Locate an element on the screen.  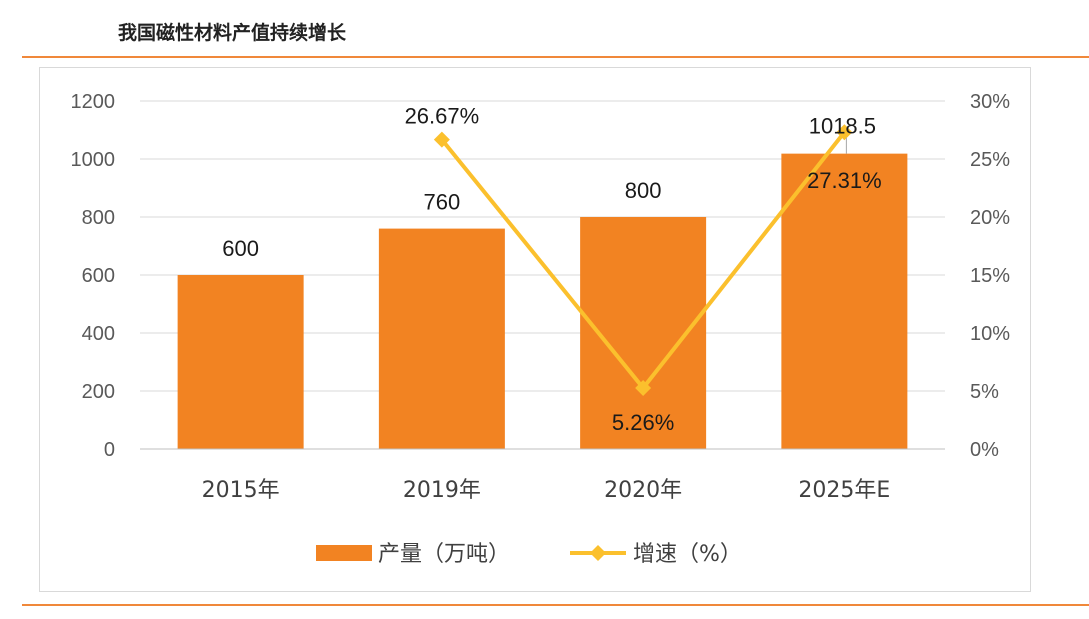
y-left-tick-label: 600 is located at coordinates (98, 276).